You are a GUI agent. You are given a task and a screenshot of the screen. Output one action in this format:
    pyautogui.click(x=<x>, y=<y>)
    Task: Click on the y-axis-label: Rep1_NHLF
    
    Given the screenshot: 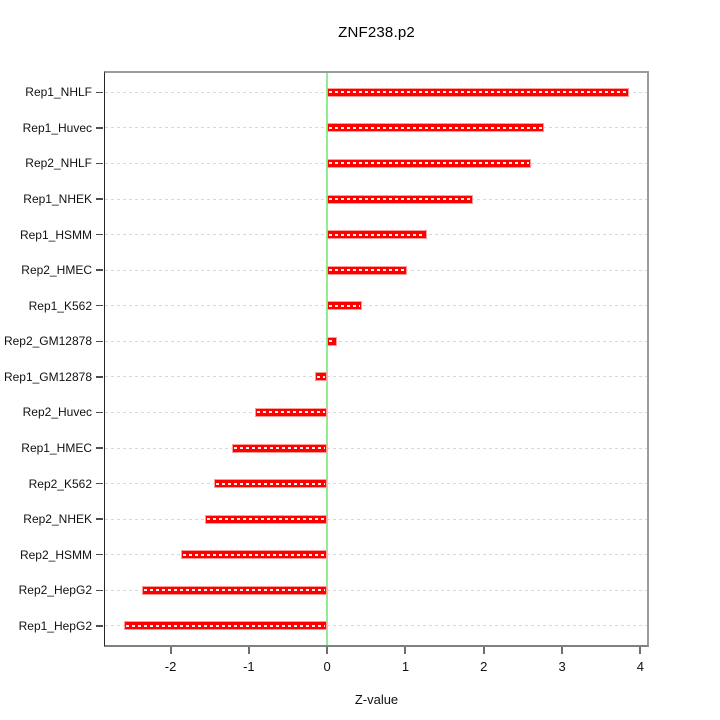 What is the action you would take?
    pyautogui.click(x=58, y=92)
    